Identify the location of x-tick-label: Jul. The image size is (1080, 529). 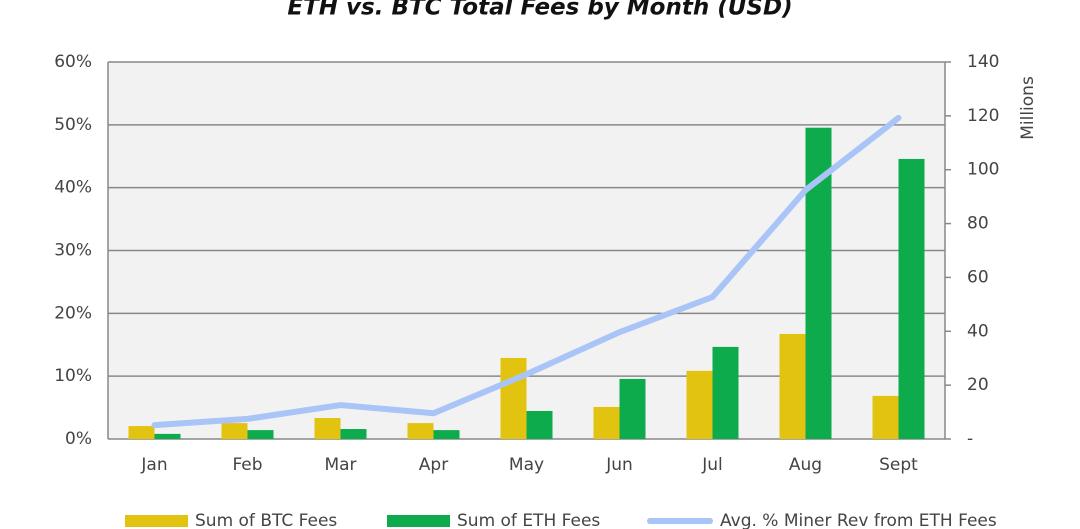
(712, 465).